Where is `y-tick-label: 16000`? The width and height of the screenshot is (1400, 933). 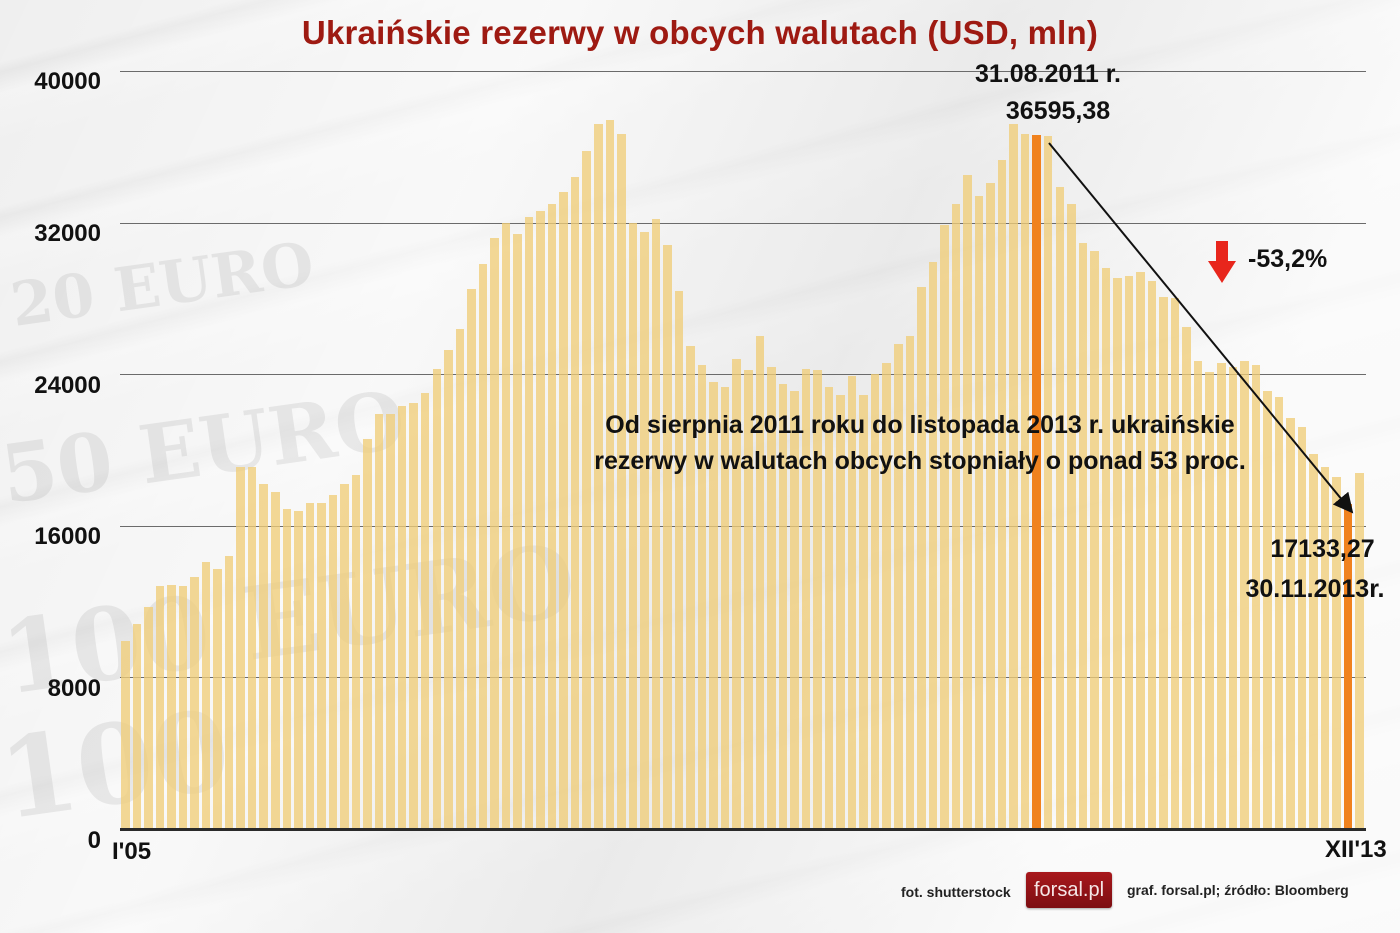 y-tick-label: 16000 is located at coordinates (67, 536).